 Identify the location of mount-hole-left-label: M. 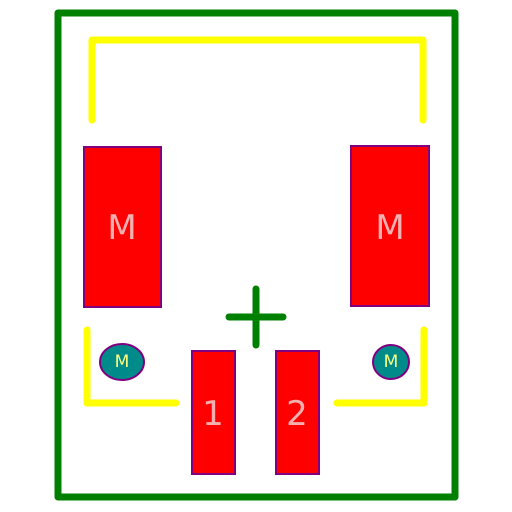
(122, 362).